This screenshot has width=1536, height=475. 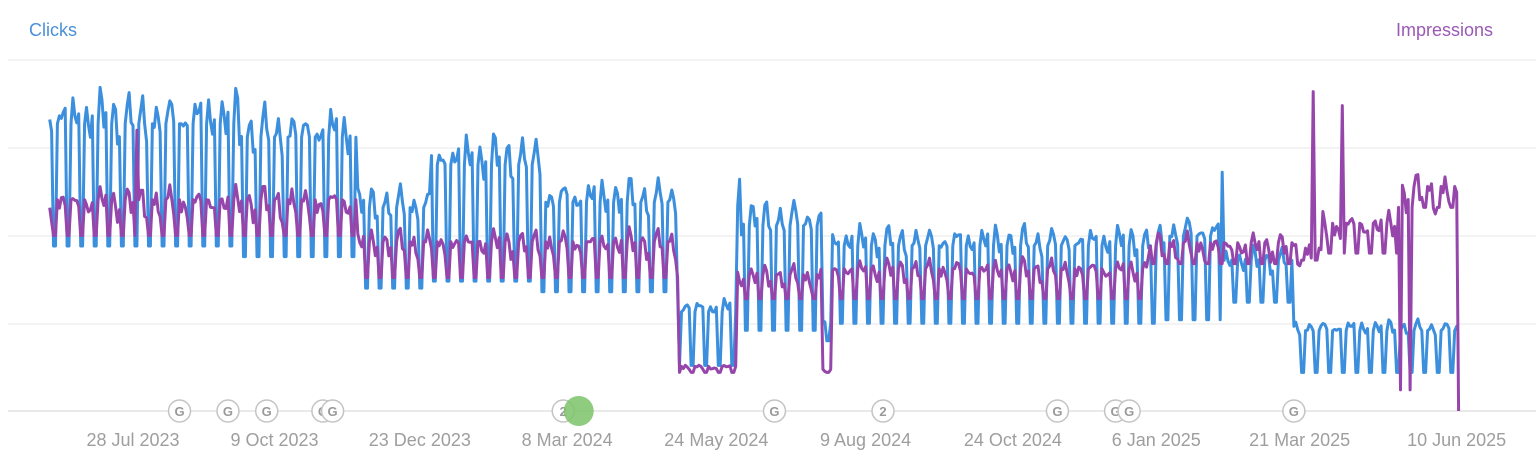 I want to click on annotation-count-marker: 2, so click(x=883, y=411).